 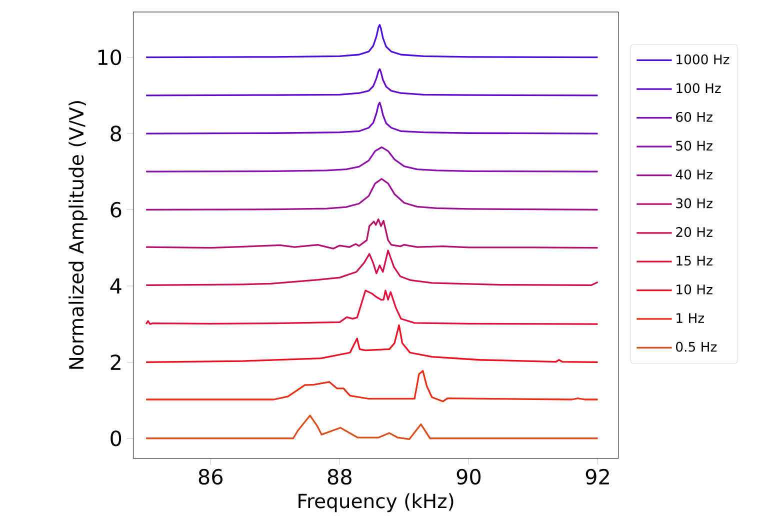 I want to click on legend-label: 20 Hz, so click(x=694, y=232).